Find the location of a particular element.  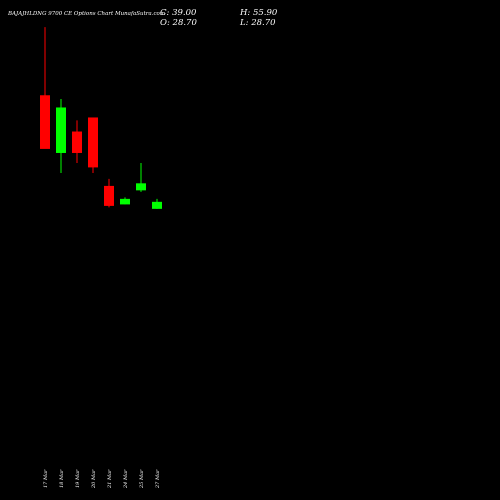

candles is located at coordinates (101, 118).